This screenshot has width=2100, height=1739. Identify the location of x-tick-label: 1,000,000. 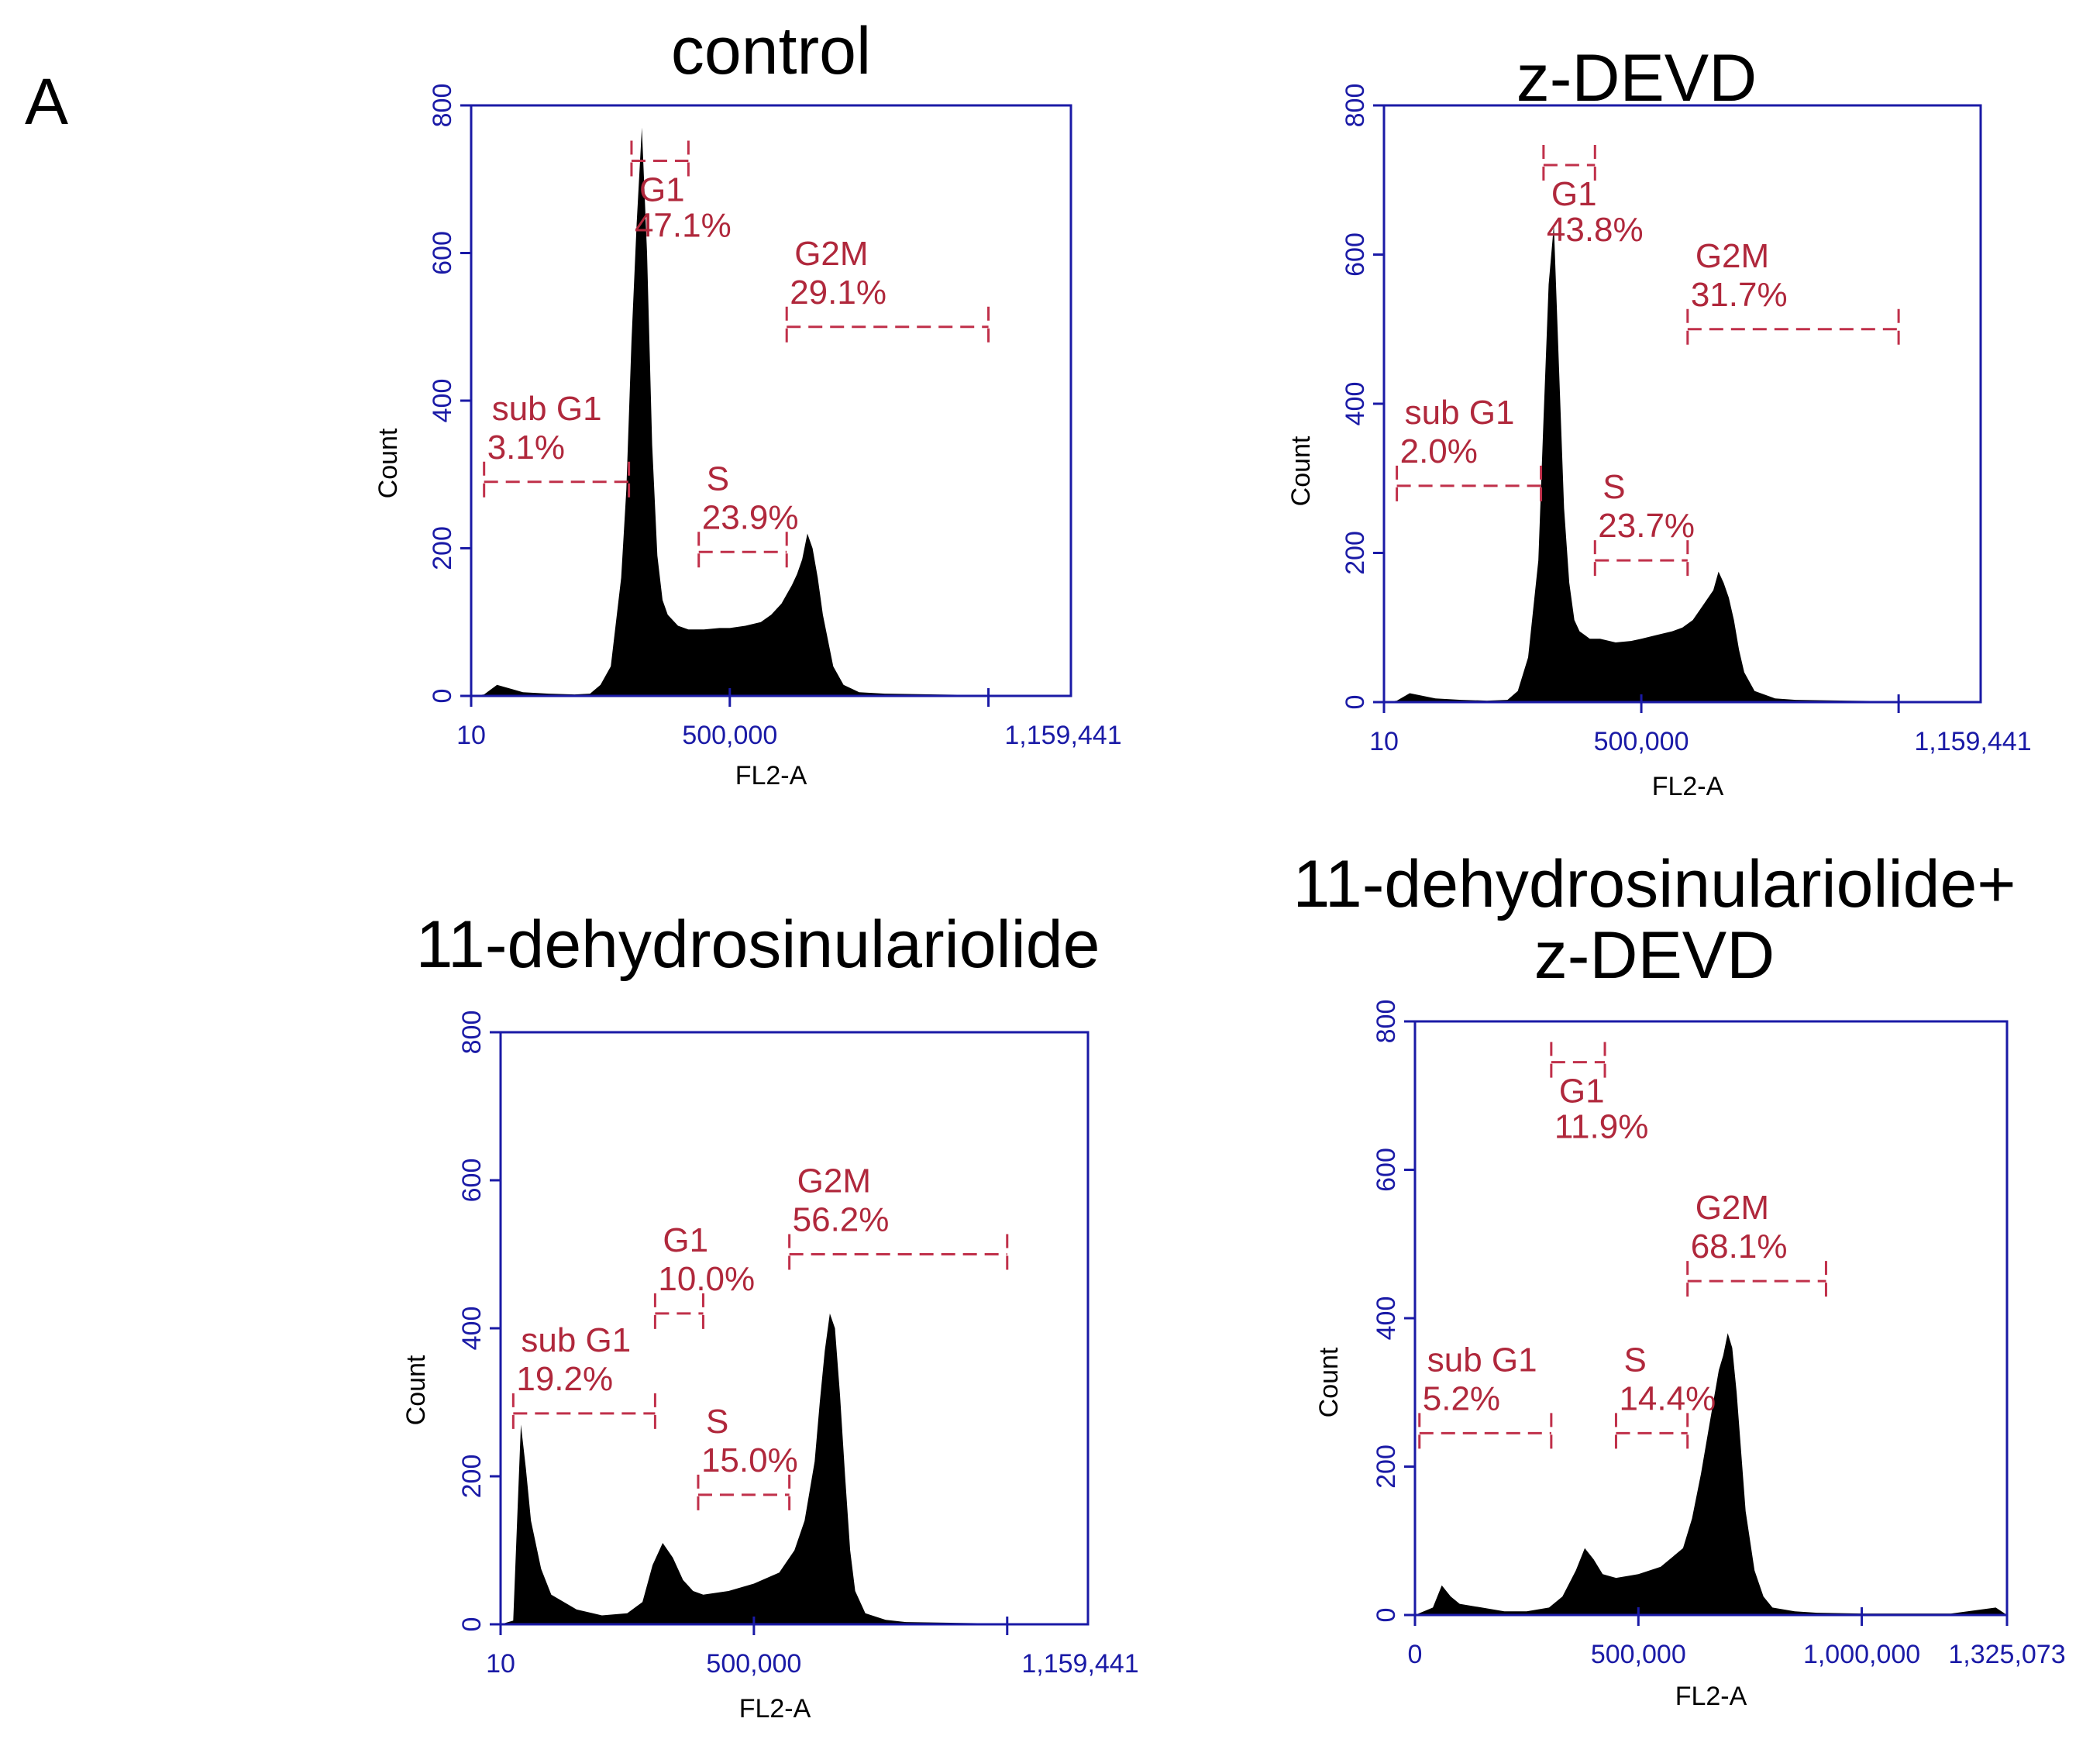
(1861, 1654).